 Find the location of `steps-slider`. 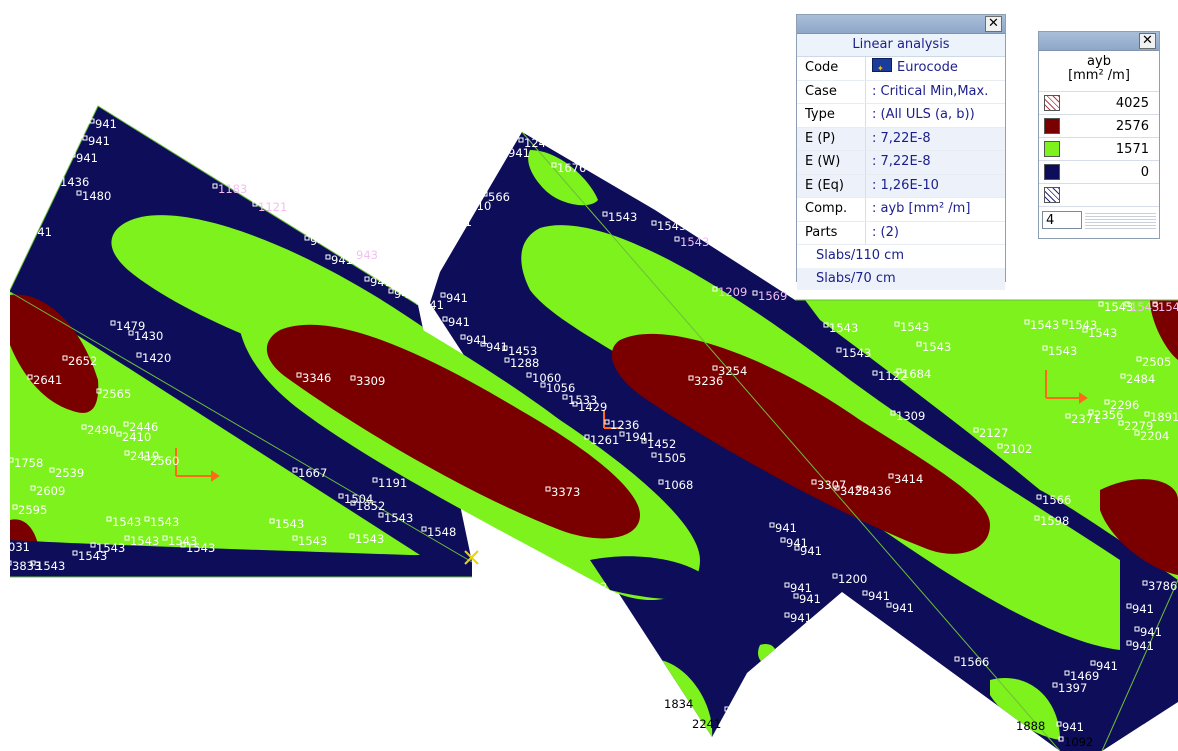

steps-slider is located at coordinates (1120, 220).